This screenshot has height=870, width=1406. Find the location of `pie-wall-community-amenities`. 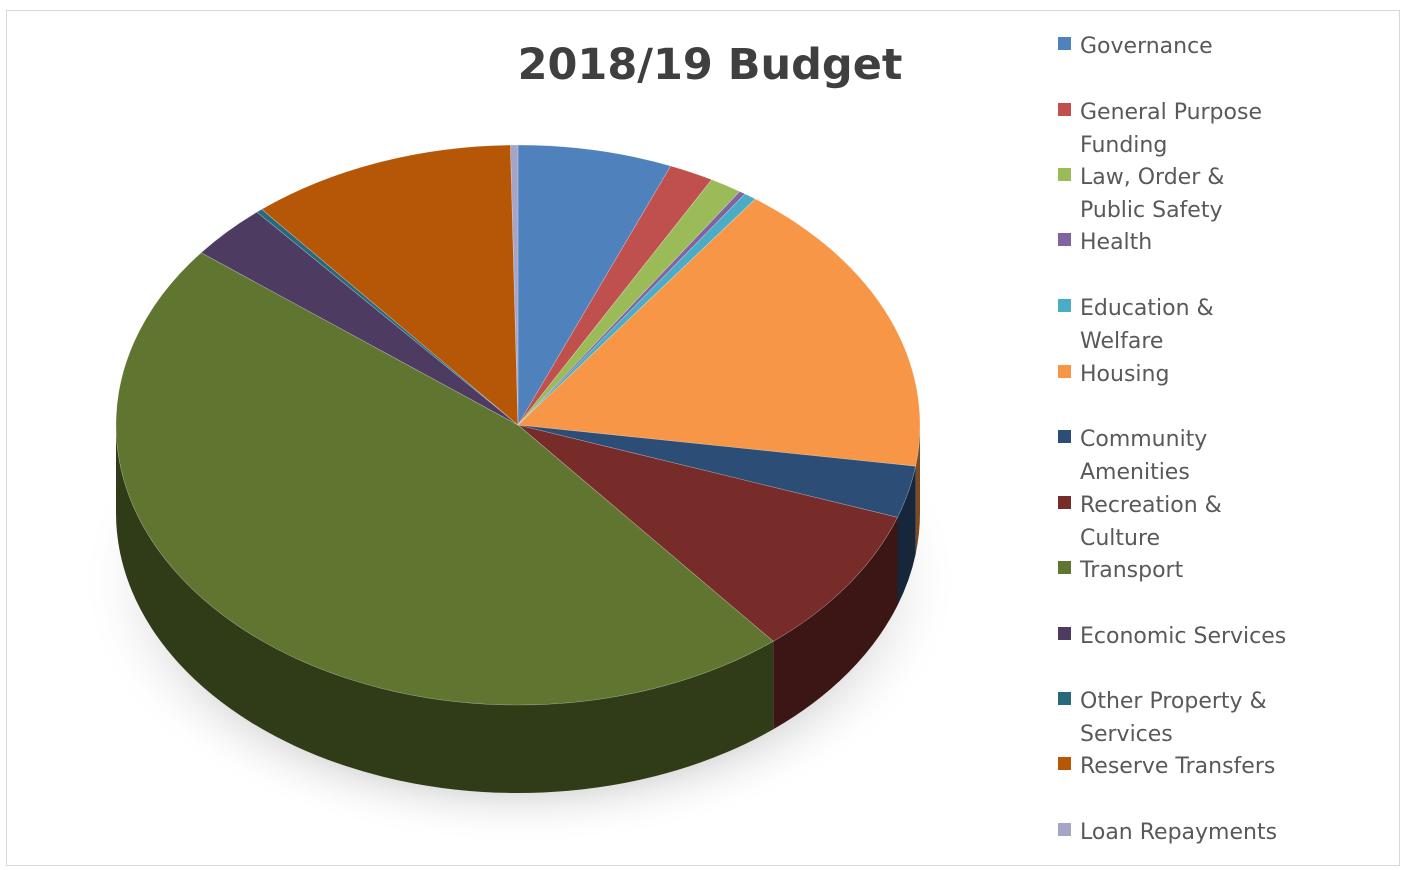

pie-wall-community-amenities is located at coordinates (906, 536).